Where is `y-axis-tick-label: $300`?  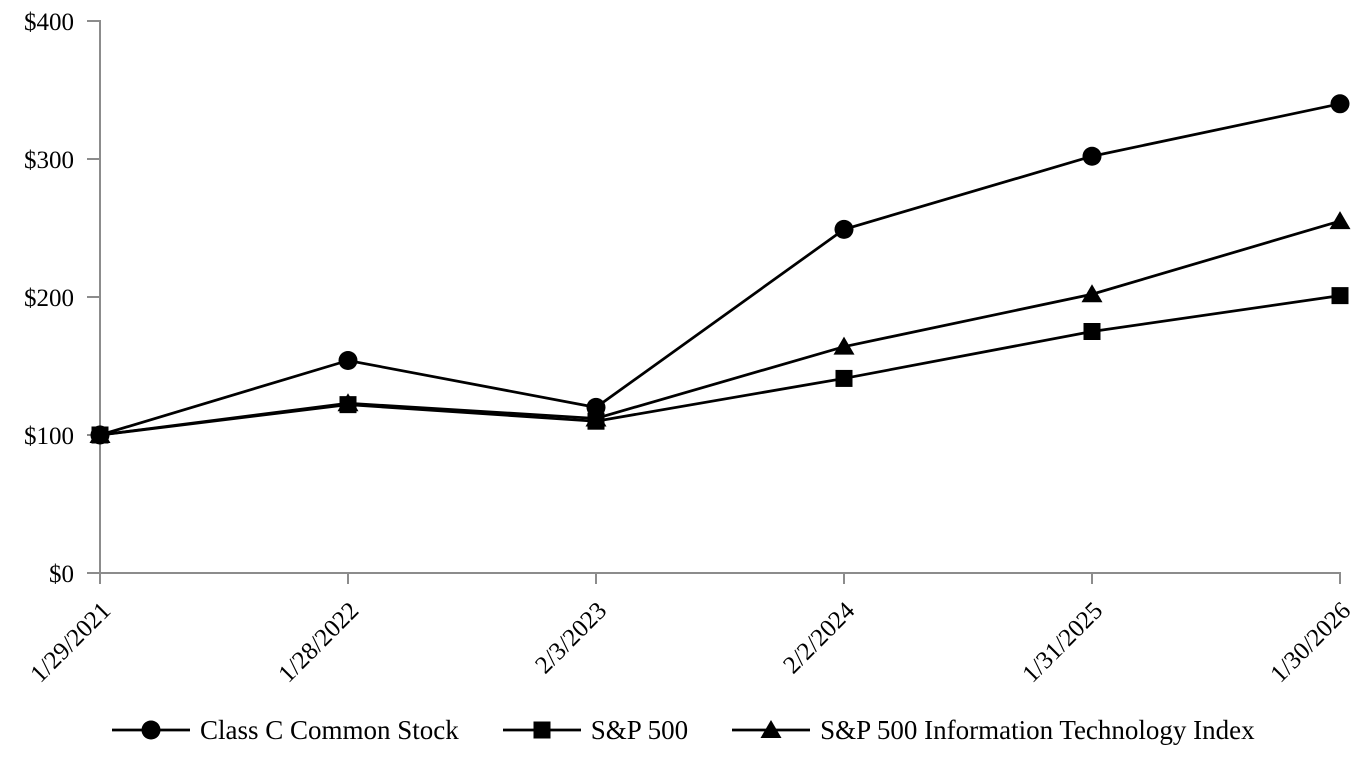
y-axis-tick-label: $300 is located at coordinates (49, 160).